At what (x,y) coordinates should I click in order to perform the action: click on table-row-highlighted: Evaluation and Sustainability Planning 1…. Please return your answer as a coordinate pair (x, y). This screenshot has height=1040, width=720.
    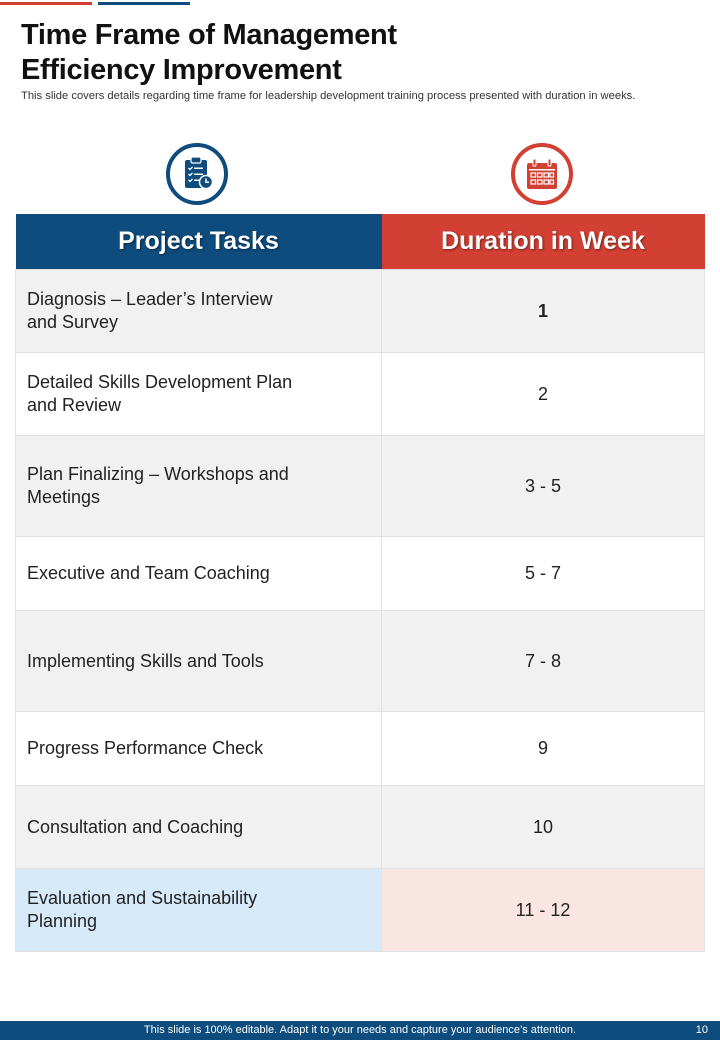
    Looking at the image, I should click on (360, 910).